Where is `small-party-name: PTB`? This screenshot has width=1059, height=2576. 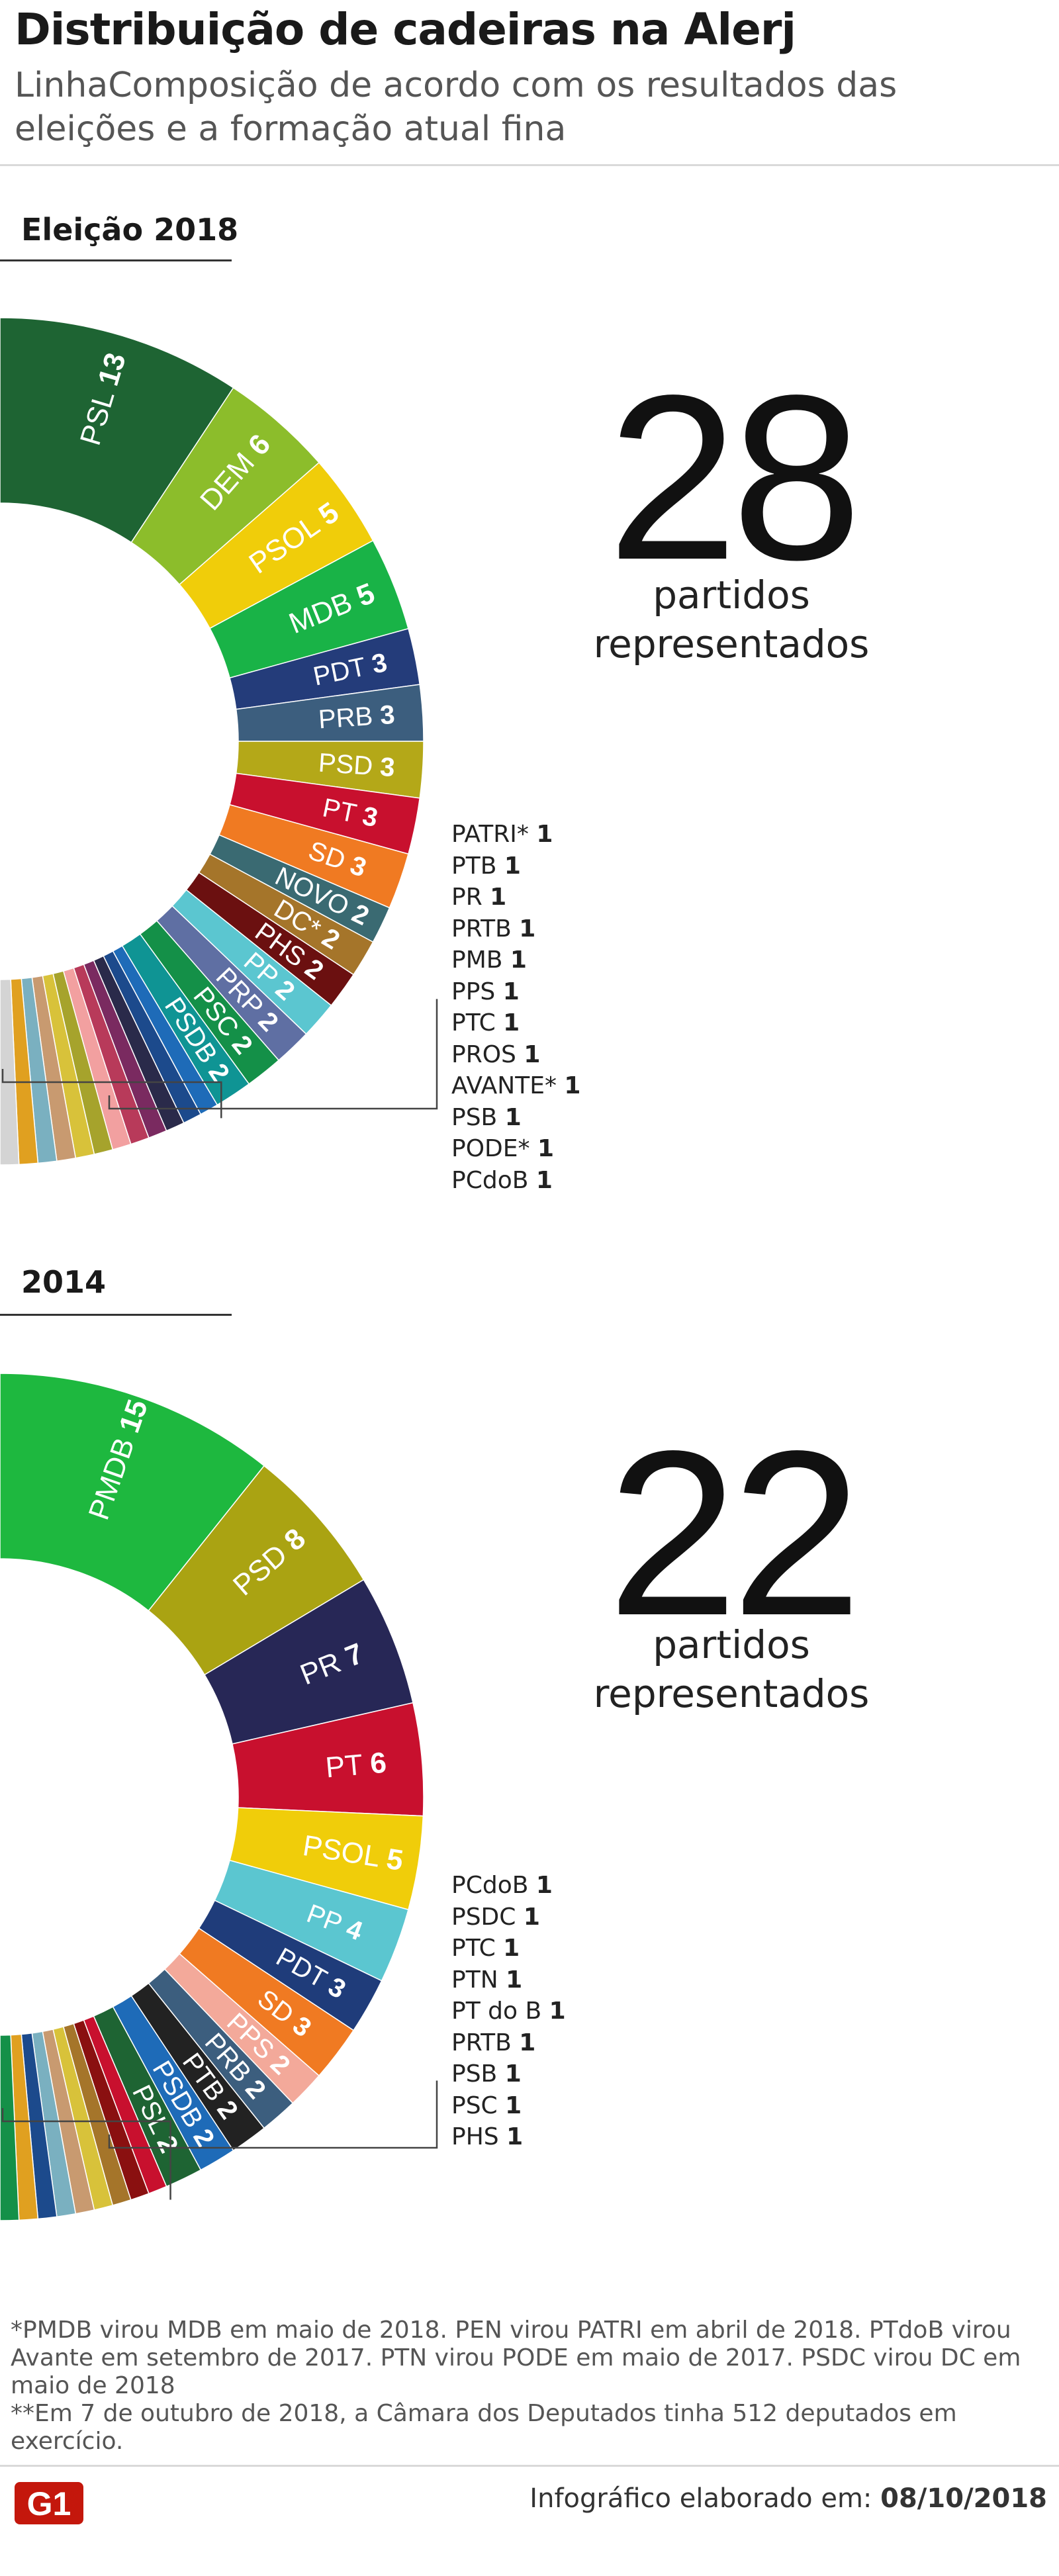
small-party-name: PTB is located at coordinates (477, 866).